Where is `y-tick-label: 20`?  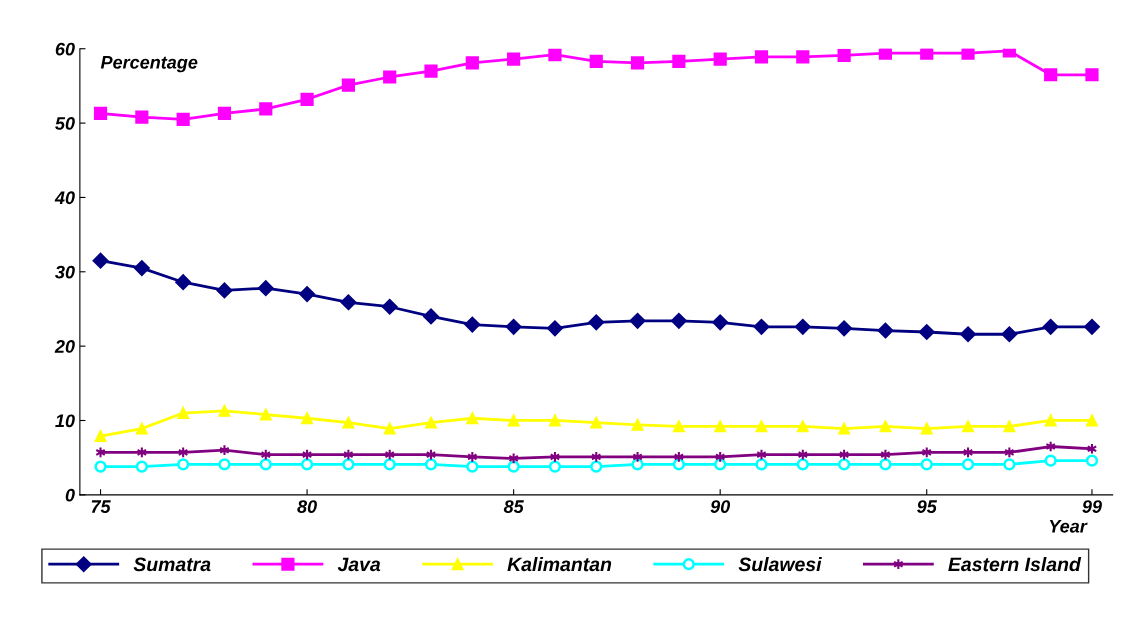 y-tick-label: 20 is located at coordinates (64, 346).